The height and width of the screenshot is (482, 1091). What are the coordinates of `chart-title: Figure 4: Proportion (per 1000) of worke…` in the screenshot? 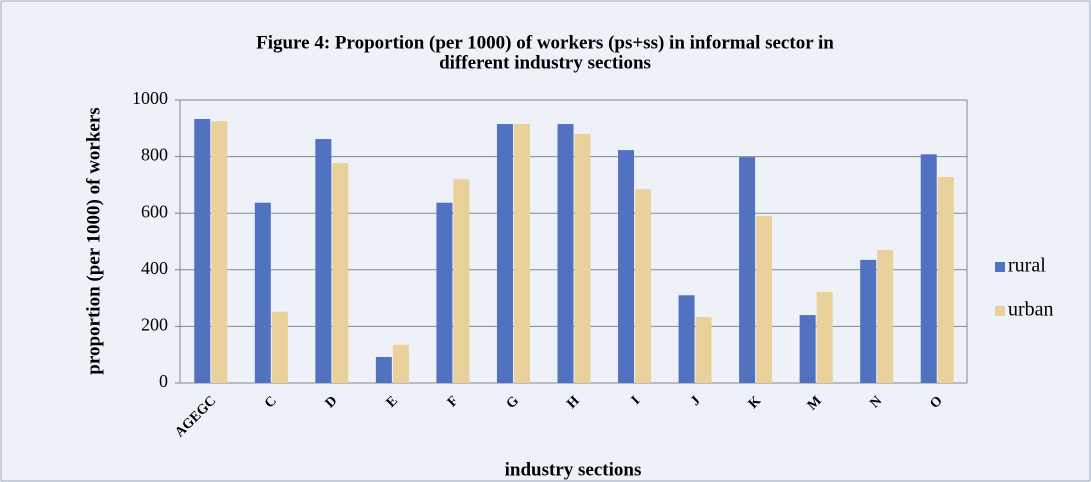 It's located at (545, 42).